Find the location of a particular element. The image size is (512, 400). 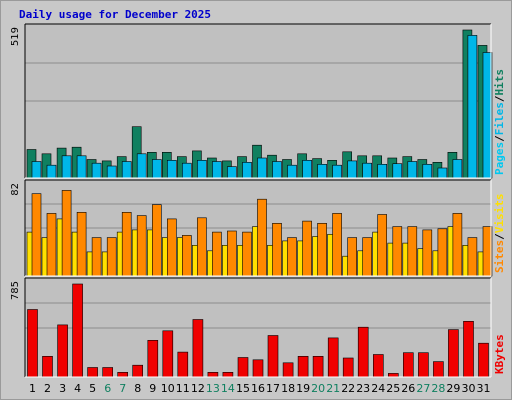

legend-visits-sites: Sites/Visits is located at coordinates (499, 234).